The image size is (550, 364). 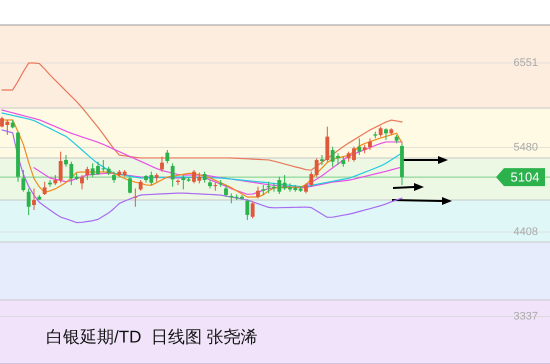 What do you see at coordinates (152, 337) in the screenshot?
I see `text: 白银延期/TD 日线图 张尧浠` at bounding box center [152, 337].